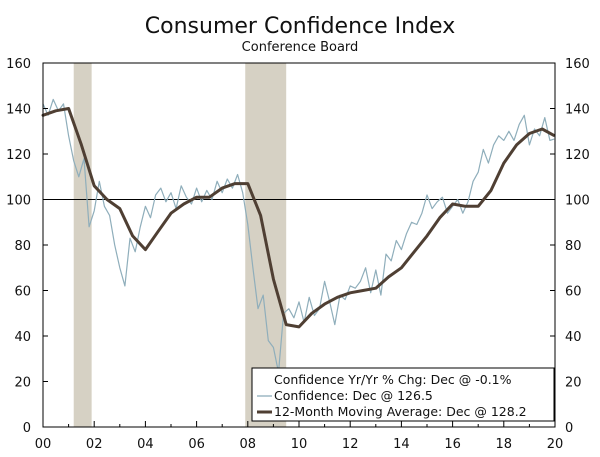  Describe the element at coordinates (22, 337) in the screenshot. I see `y-tick-label-left: 40` at that location.